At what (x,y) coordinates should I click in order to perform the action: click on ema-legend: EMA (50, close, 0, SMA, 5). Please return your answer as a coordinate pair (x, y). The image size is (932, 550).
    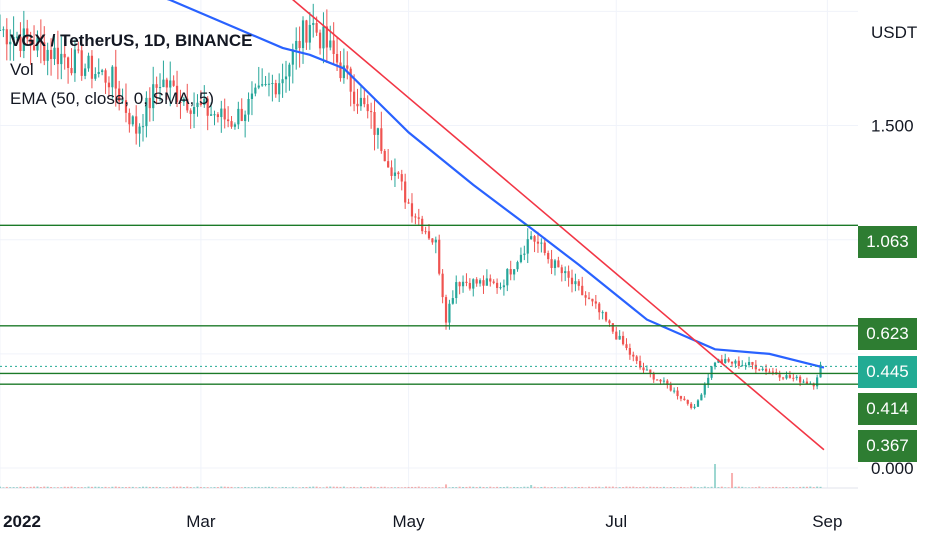
    Looking at the image, I should click on (112, 98).